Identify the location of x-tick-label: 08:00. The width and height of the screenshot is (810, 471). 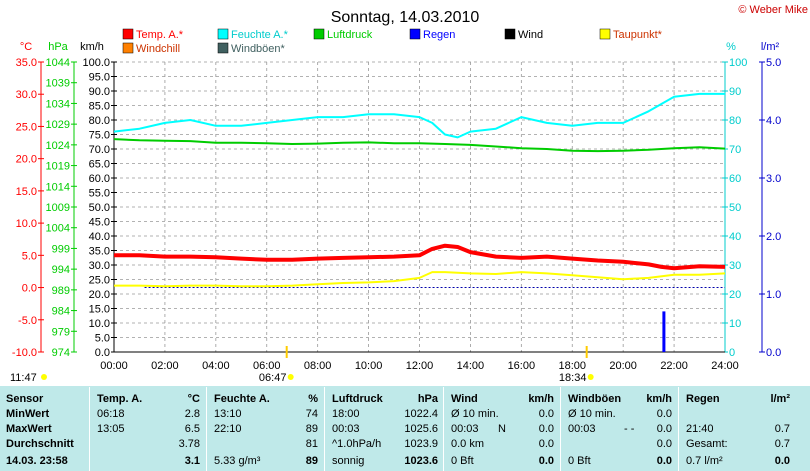
(318, 366).